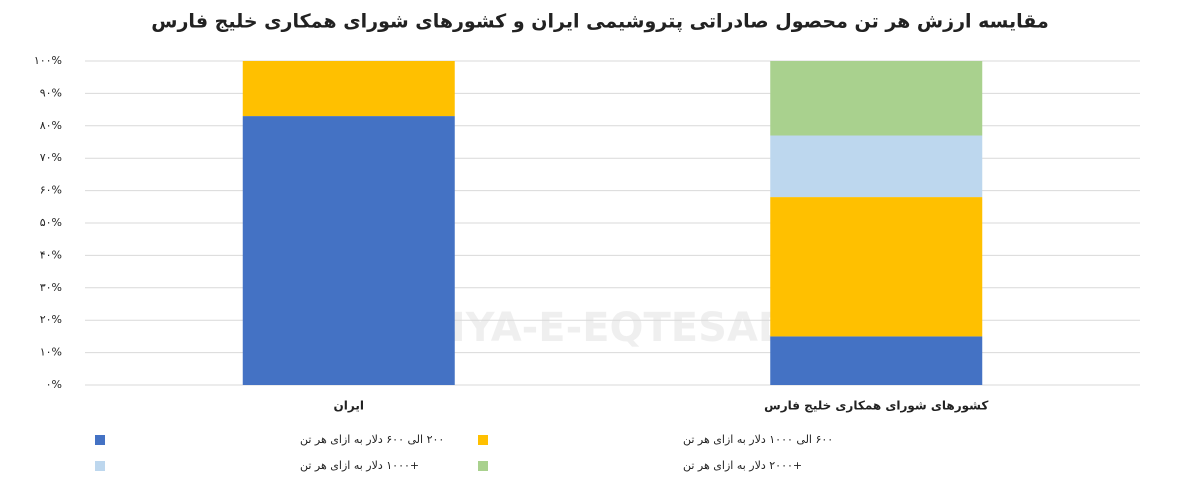 Image resolution: width=1200 pixels, height=482 pixels. What do you see at coordinates (359, 465) in the screenshot?
I see `legend-label: +۱۰۰۰ دلار به ازای هر تن` at bounding box center [359, 465].